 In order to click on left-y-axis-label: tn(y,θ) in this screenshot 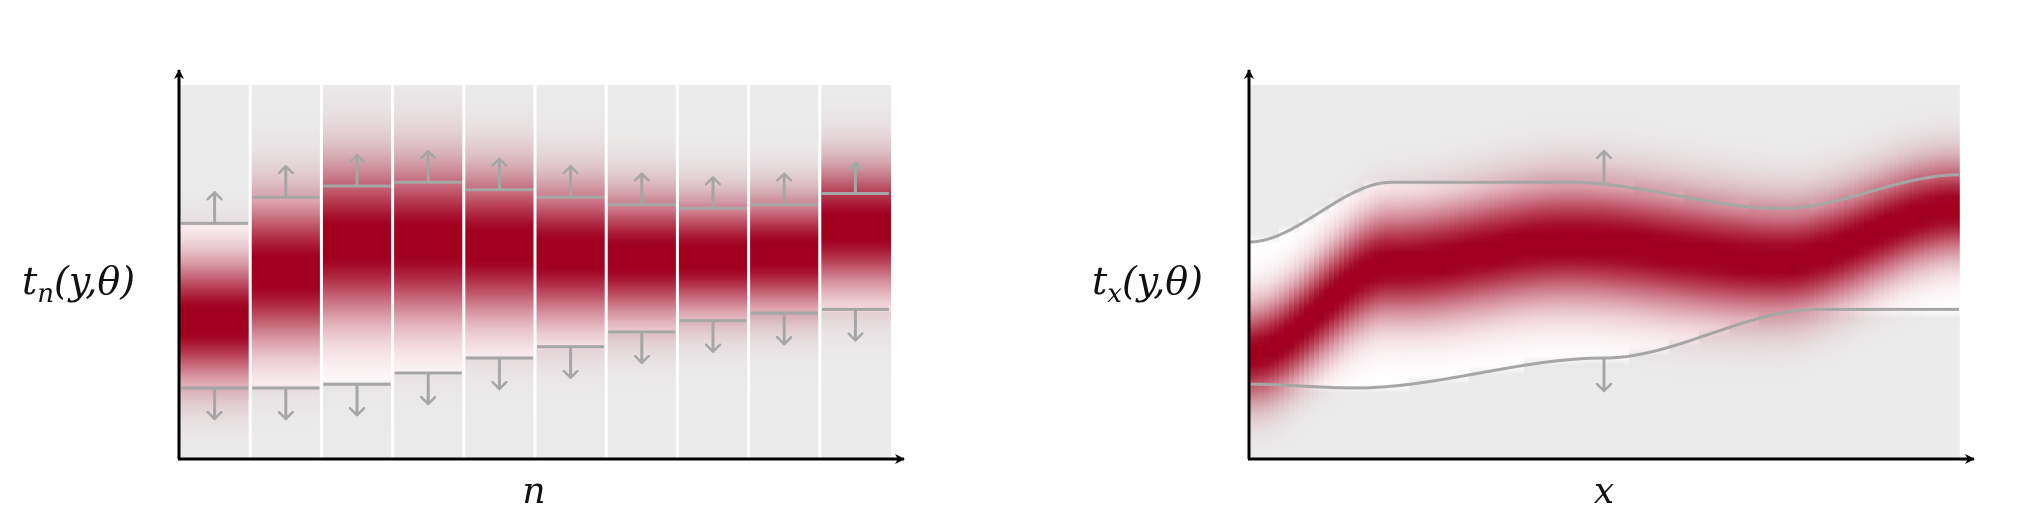, I will do `click(78, 284)`.